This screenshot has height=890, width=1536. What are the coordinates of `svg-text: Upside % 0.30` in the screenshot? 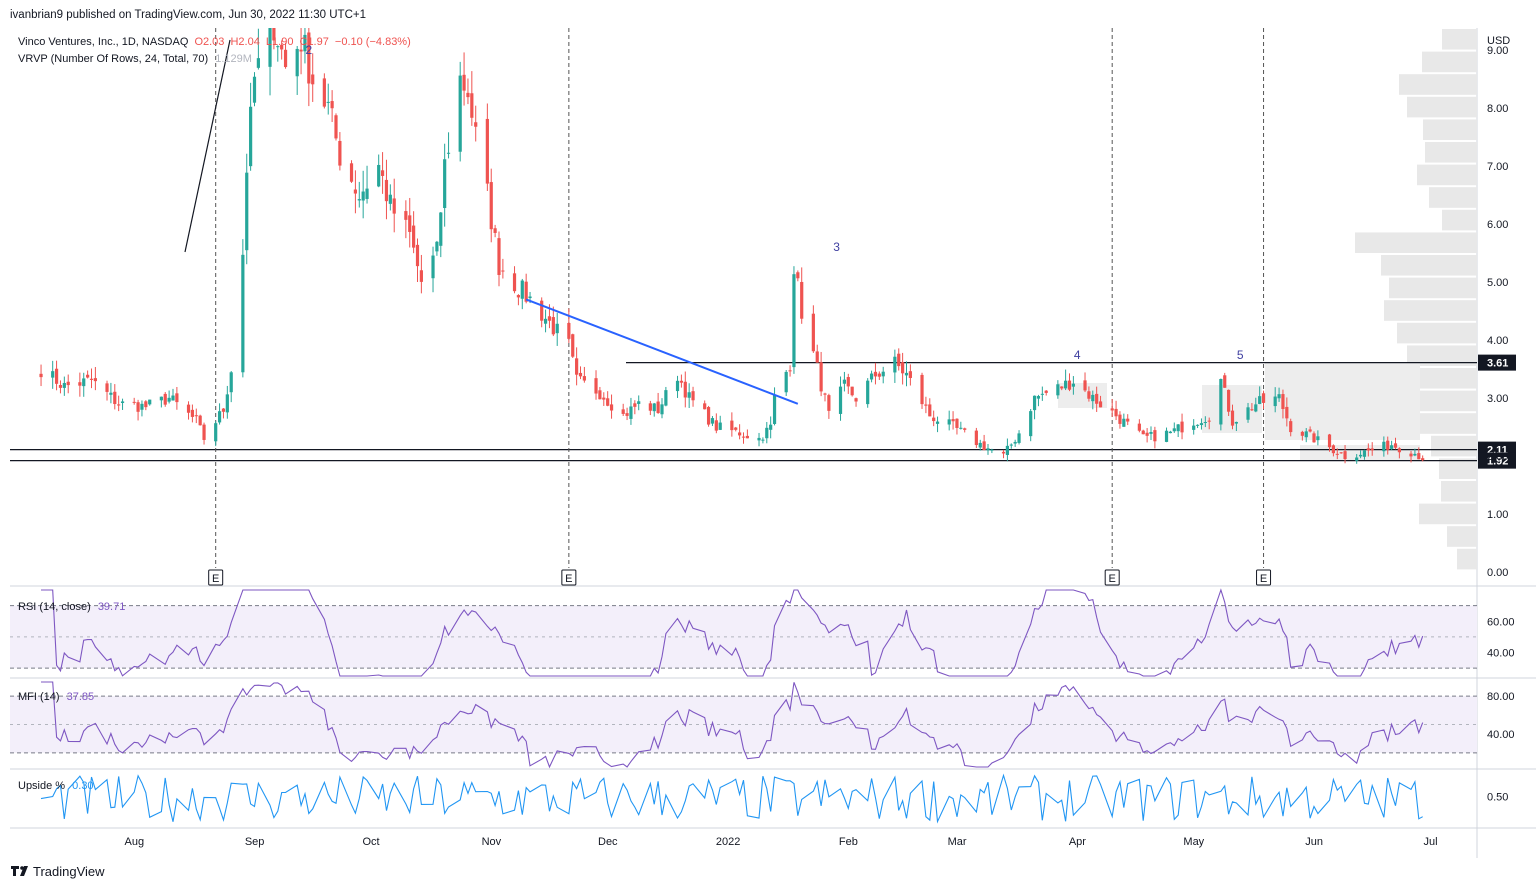 It's located at (56, 786).